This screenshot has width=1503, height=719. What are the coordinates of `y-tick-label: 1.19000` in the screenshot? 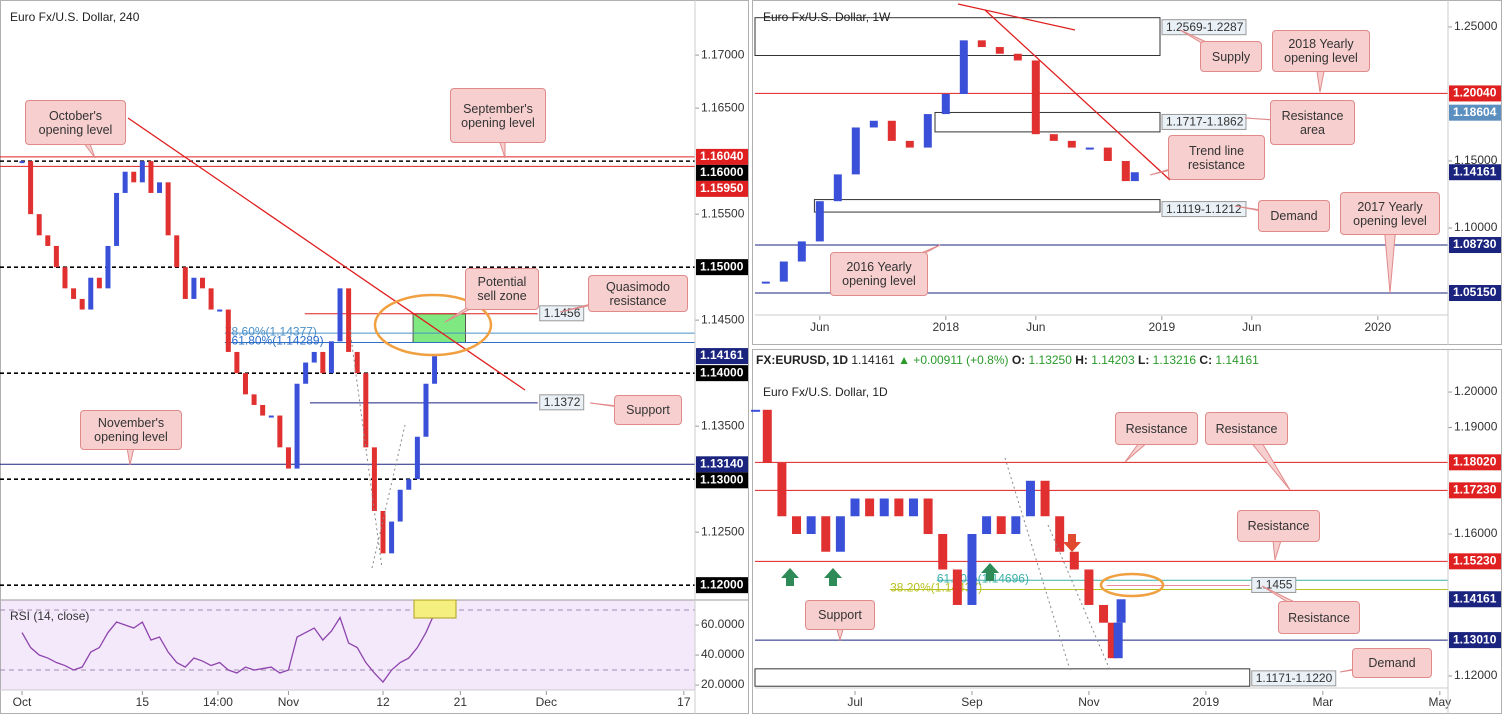 It's located at (1476, 427).